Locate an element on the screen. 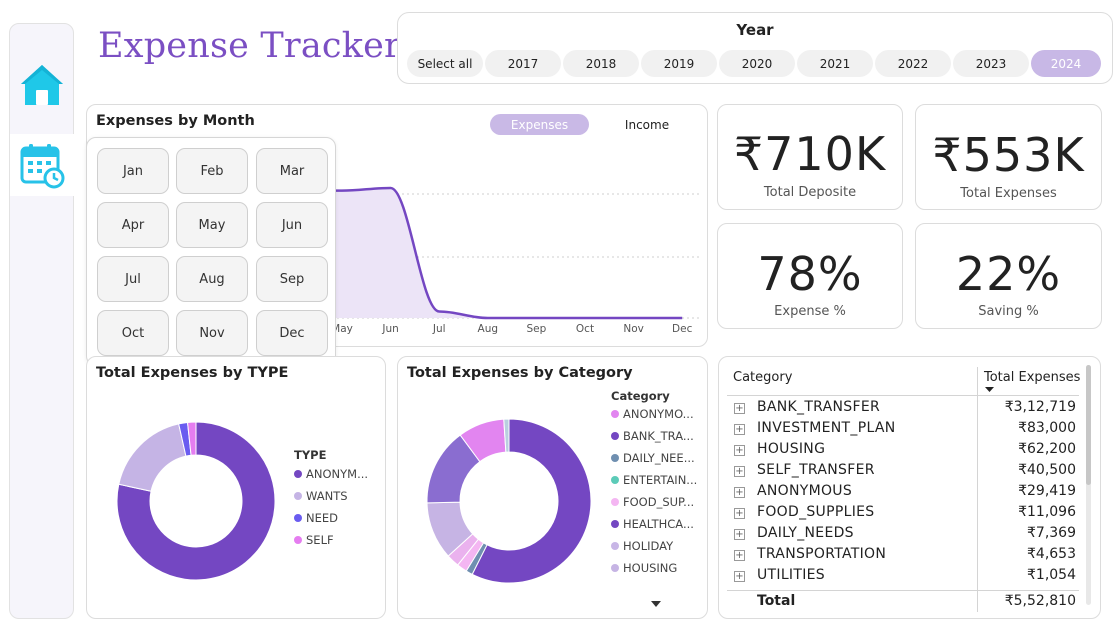 This screenshot has height=626, width=1114. table-scrollbar is located at coordinates (1088, 485).